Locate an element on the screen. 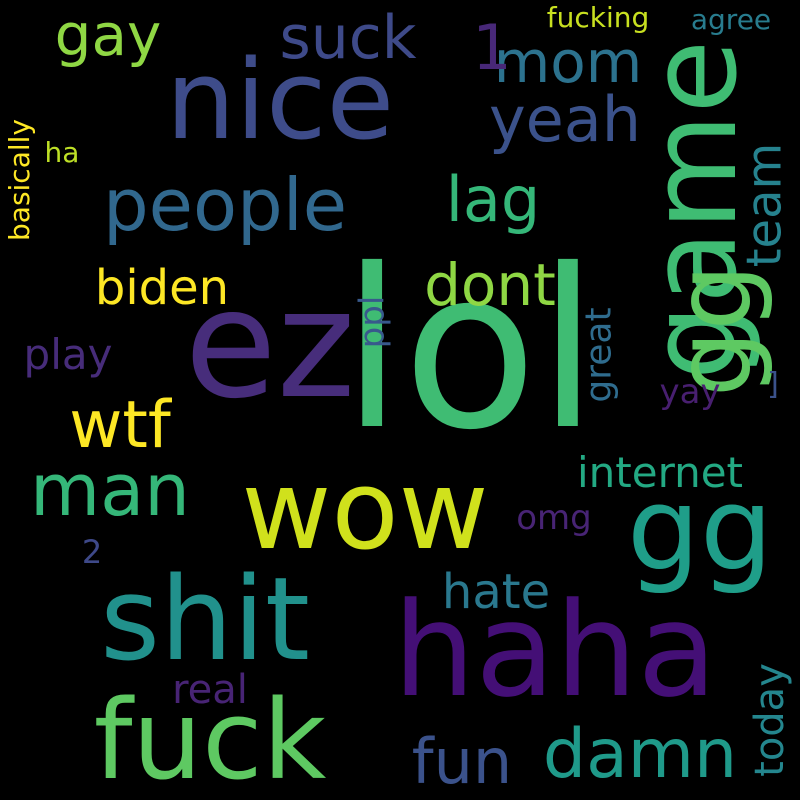  word-ez: ez is located at coordinates (270, 345).